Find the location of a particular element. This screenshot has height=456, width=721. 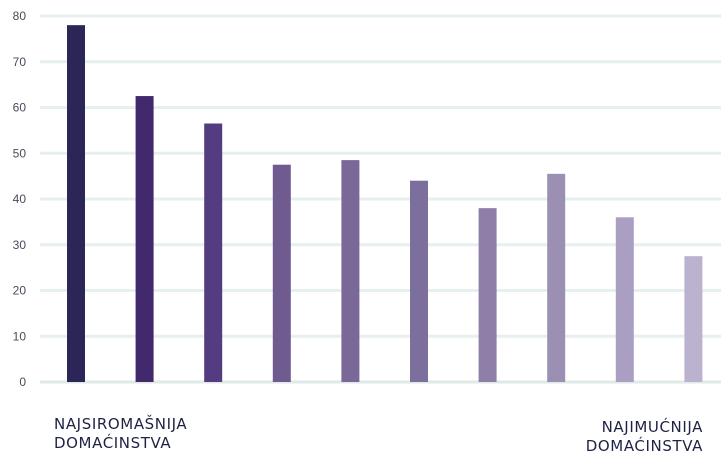

y-tick-label: 80 is located at coordinates (20, 16).